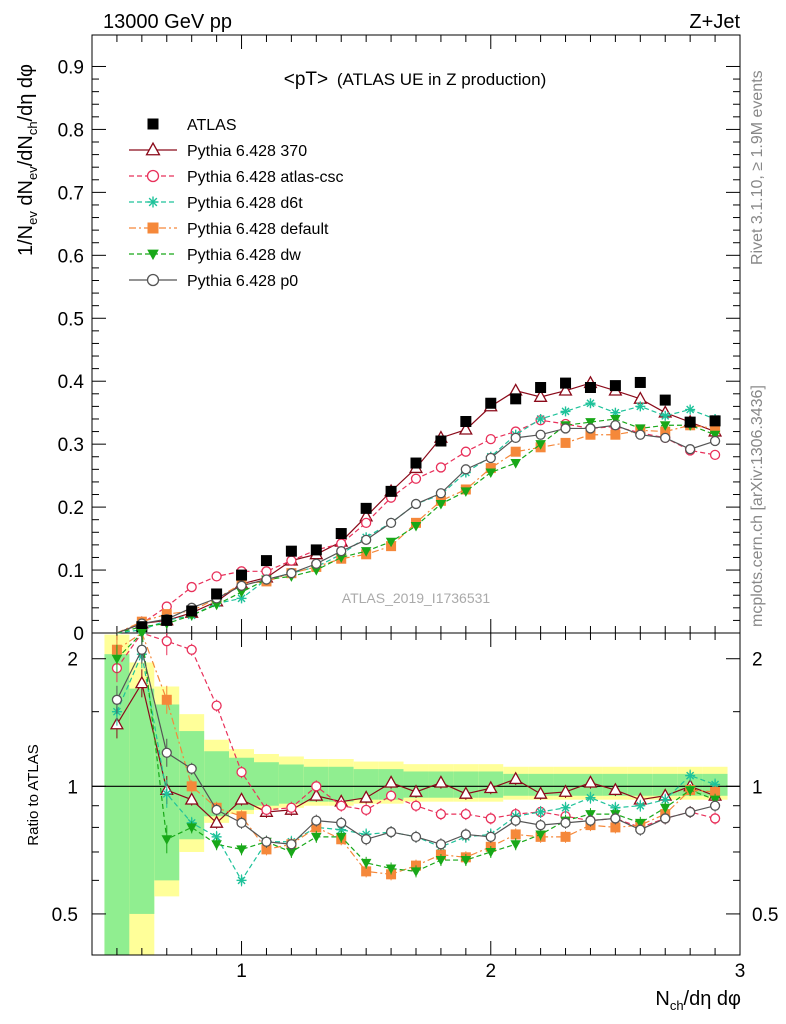  I want to click on ratio-tick-label-right: 0.5, so click(765, 915).